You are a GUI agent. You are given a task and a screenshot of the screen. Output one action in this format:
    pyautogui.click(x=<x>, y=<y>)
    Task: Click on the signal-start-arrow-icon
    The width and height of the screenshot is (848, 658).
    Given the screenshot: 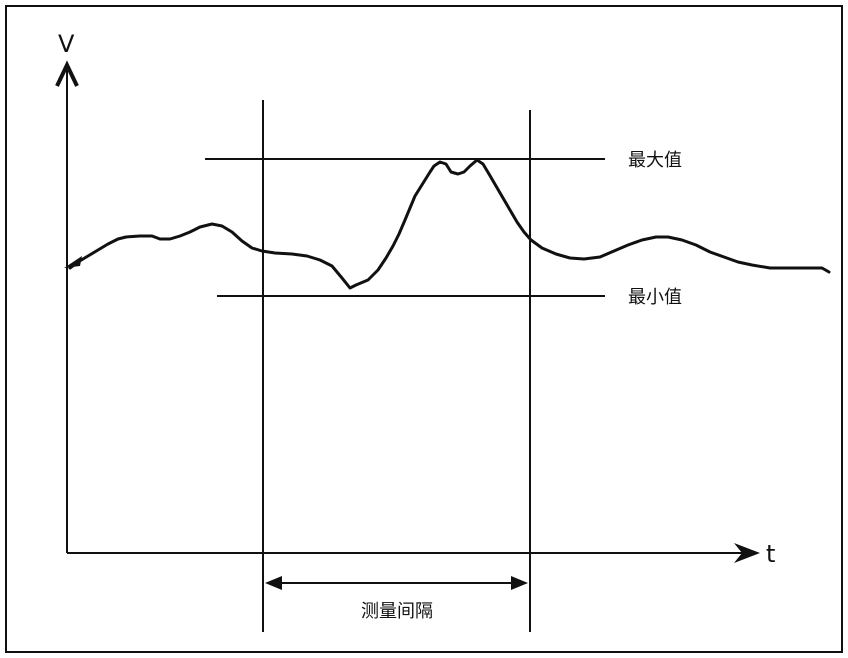 What is the action you would take?
    pyautogui.click(x=73, y=262)
    